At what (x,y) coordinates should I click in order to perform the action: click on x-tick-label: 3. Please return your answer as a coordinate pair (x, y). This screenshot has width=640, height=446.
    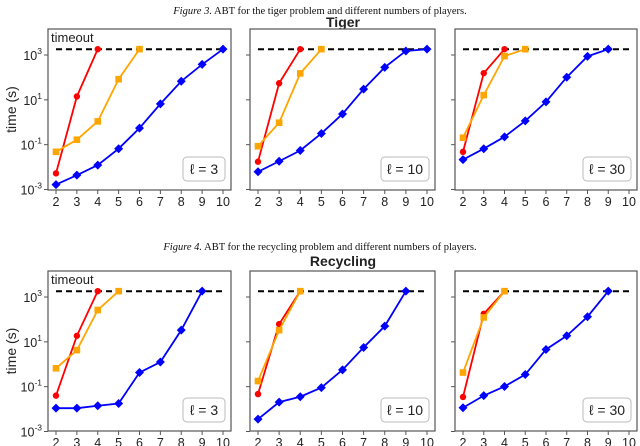
    Looking at the image, I should click on (279, 202).